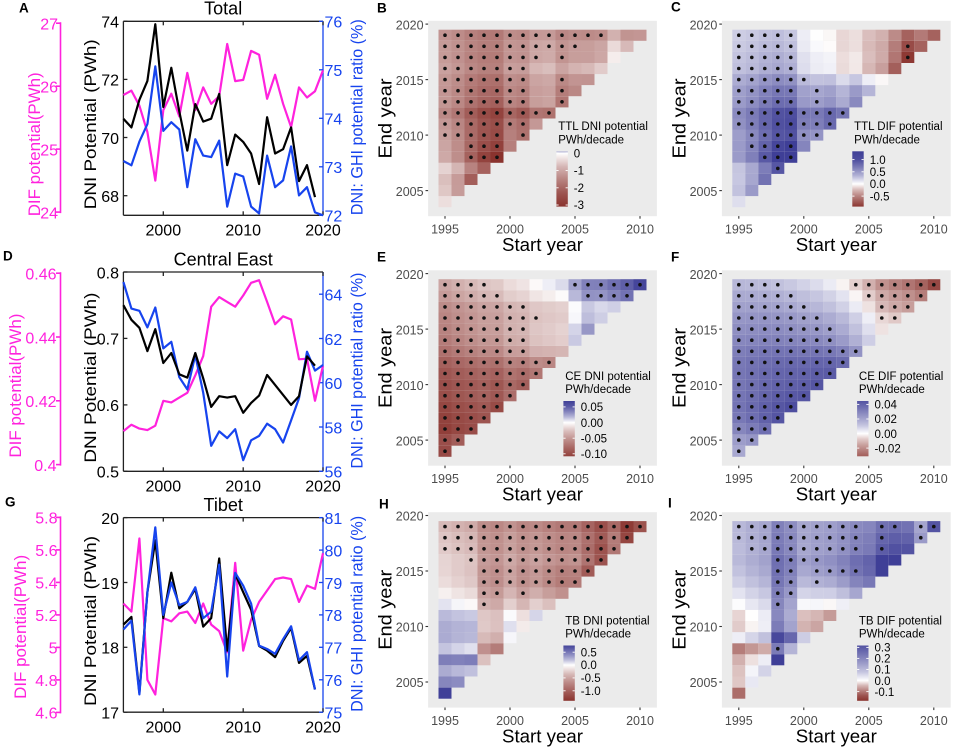 The width and height of the screenshot is (957, 756). What do you see at coordinates (46, 551) in the screenshot?
I see `svg-text: 5.6` at bounding box center [46, 551].